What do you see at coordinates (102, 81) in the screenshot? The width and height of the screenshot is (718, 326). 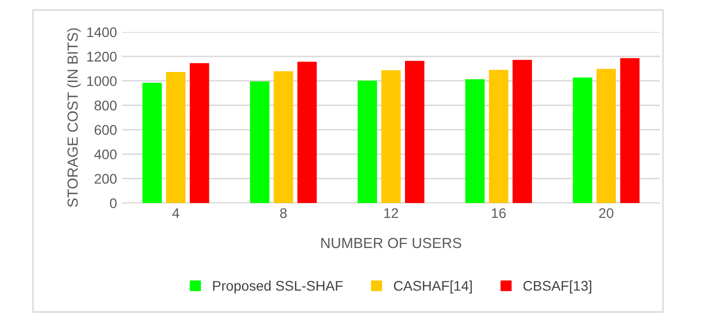 I see `y-tick-label: 1000` at bounding box center [102, 81].